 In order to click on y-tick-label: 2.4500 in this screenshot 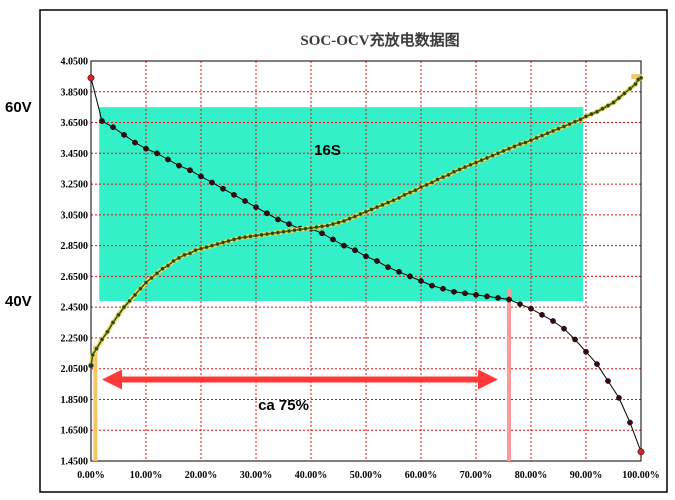, I will do `click(75, 308)`.